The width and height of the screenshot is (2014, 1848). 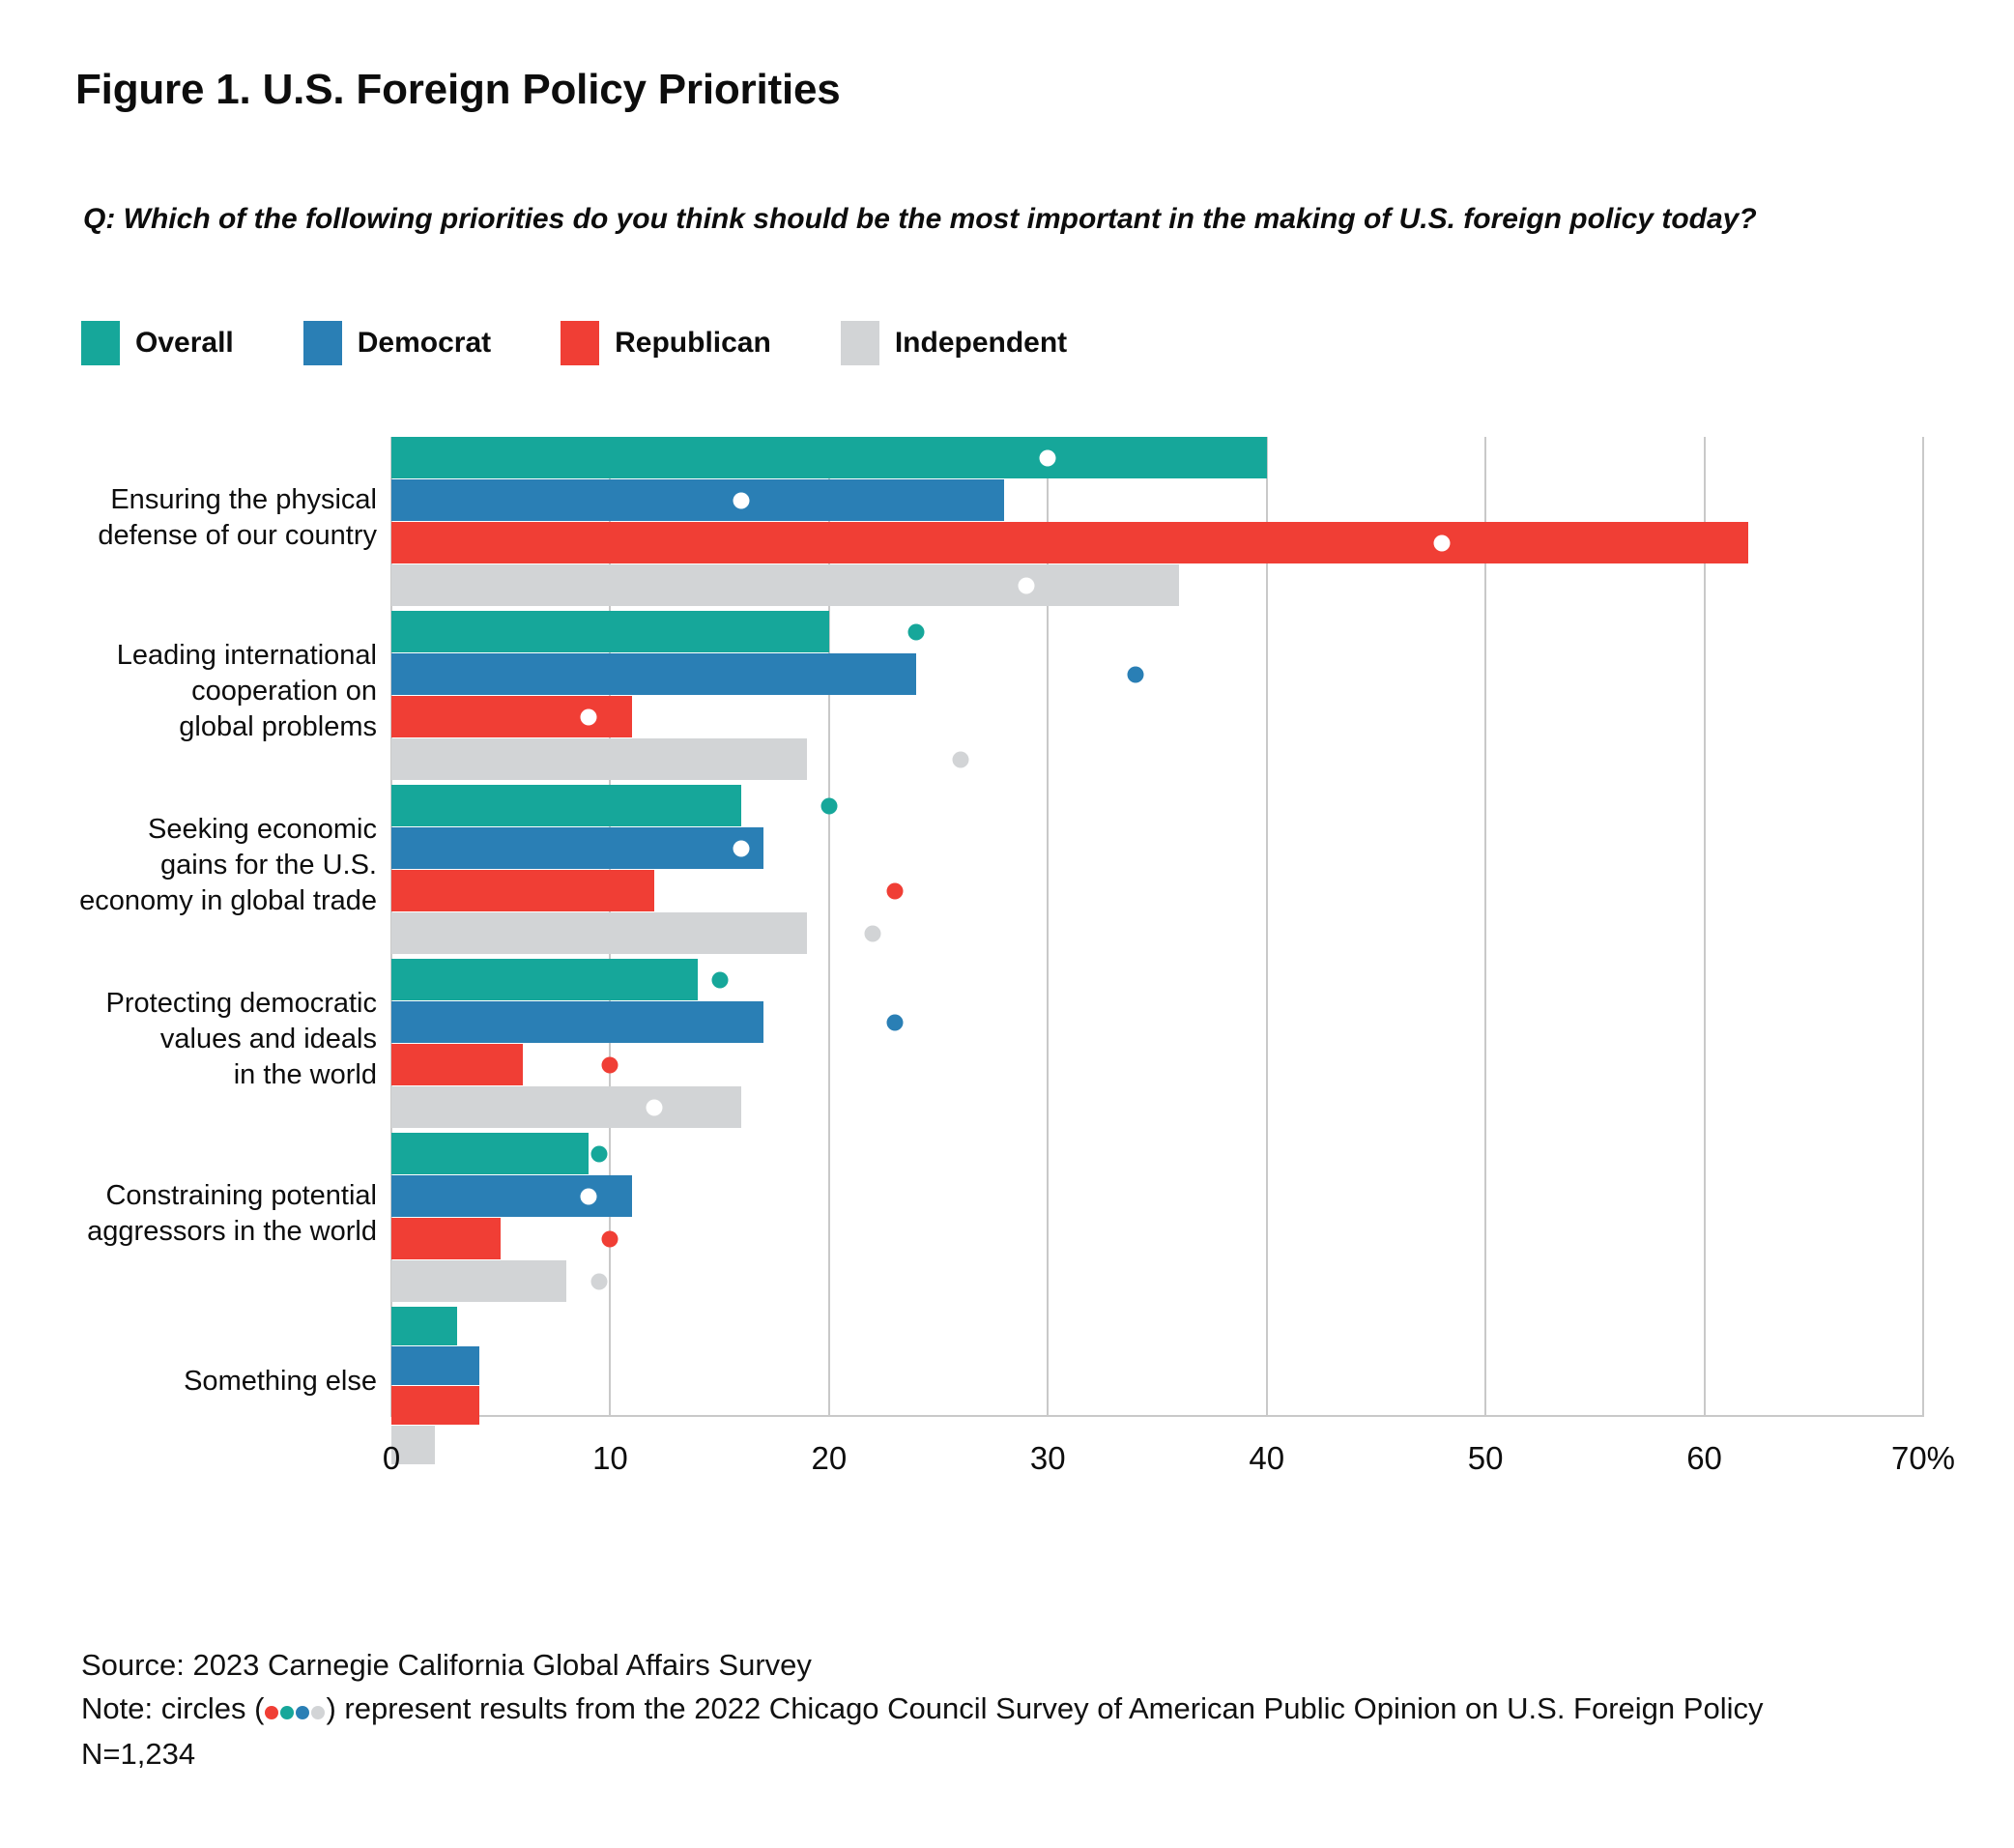 I want to click on legend-item-overall: Overall, so click(x=157, y=343).